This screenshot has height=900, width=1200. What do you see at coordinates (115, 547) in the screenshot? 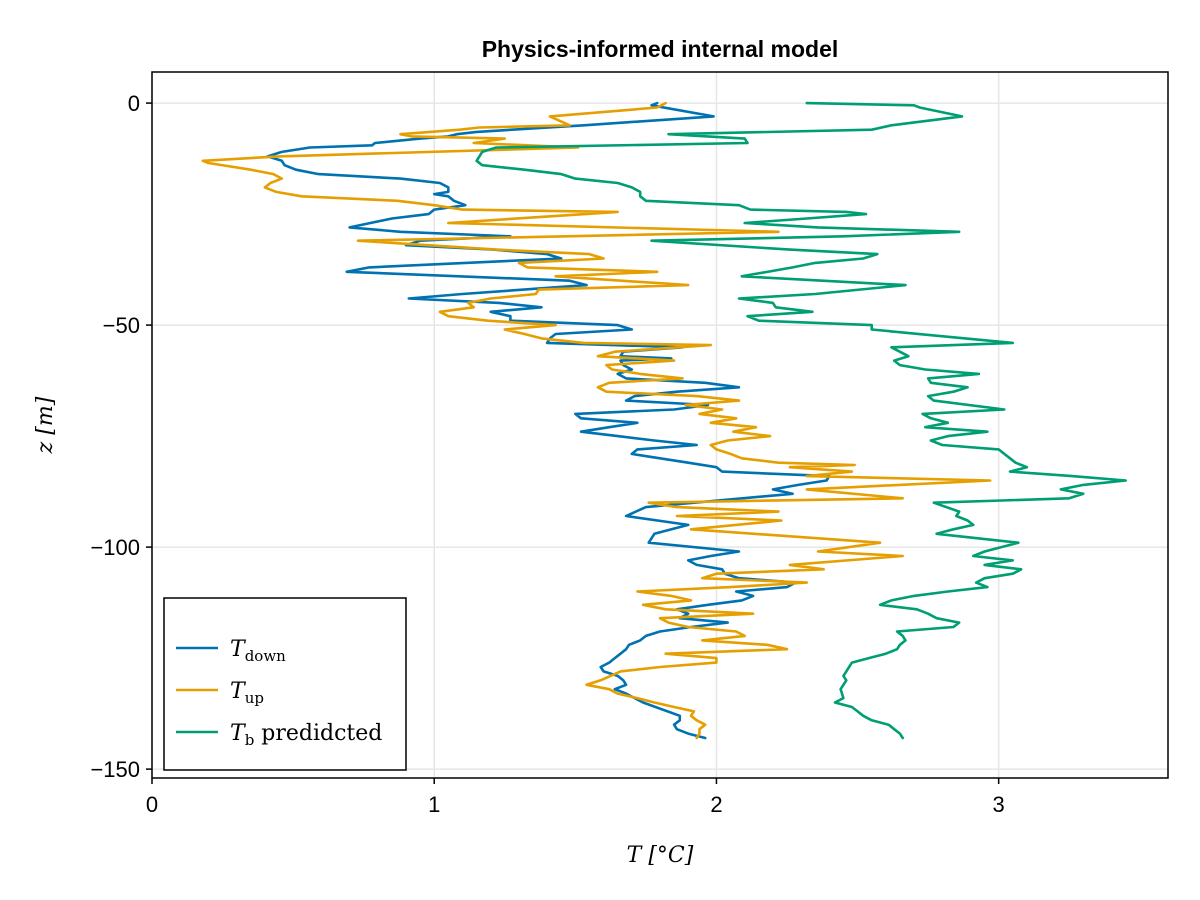
I see `y-tick-label: −100` at bounding box center [115, 547].